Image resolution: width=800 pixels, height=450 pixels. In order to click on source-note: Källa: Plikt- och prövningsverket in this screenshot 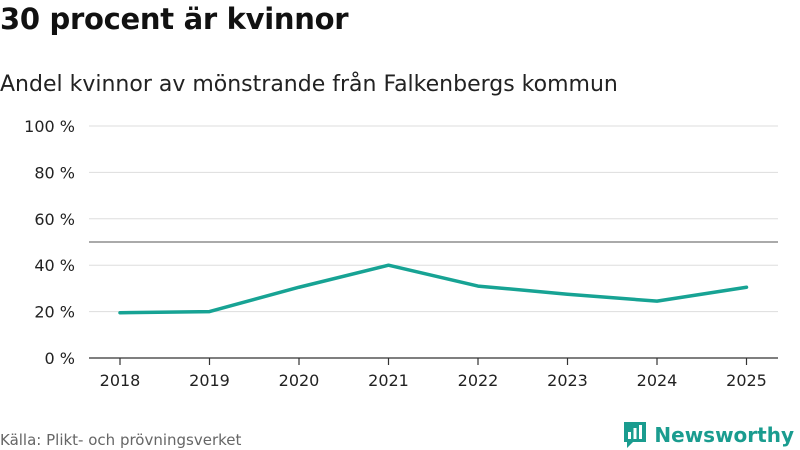, I will do `click(121, 440)`.